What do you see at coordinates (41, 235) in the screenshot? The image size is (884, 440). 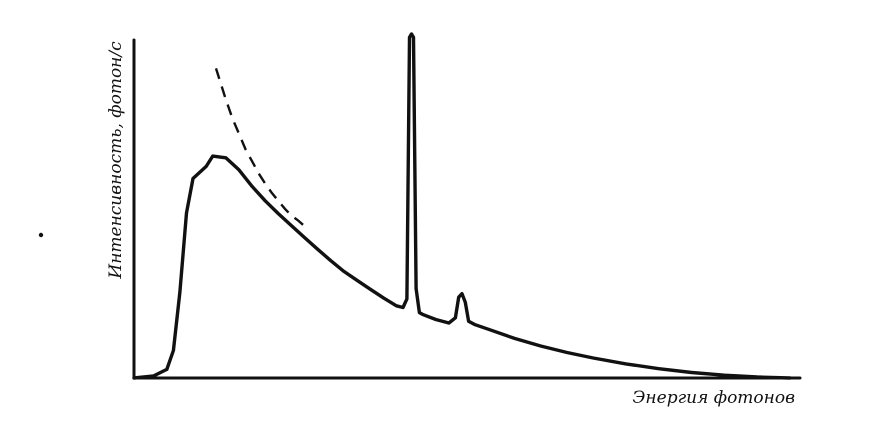 I see `stray-dot` at bounding box center [41, 235].